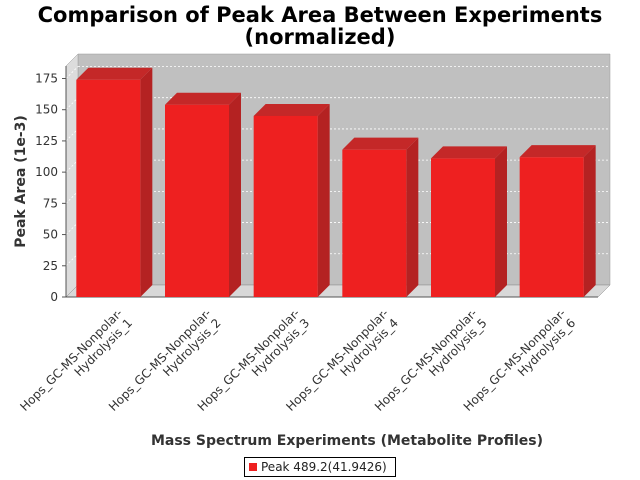 This screenshot has width=640, height=480. Describe the element at coordinates (50, 266) in the screenshot. I see `y-tick-label: 25` at that location.